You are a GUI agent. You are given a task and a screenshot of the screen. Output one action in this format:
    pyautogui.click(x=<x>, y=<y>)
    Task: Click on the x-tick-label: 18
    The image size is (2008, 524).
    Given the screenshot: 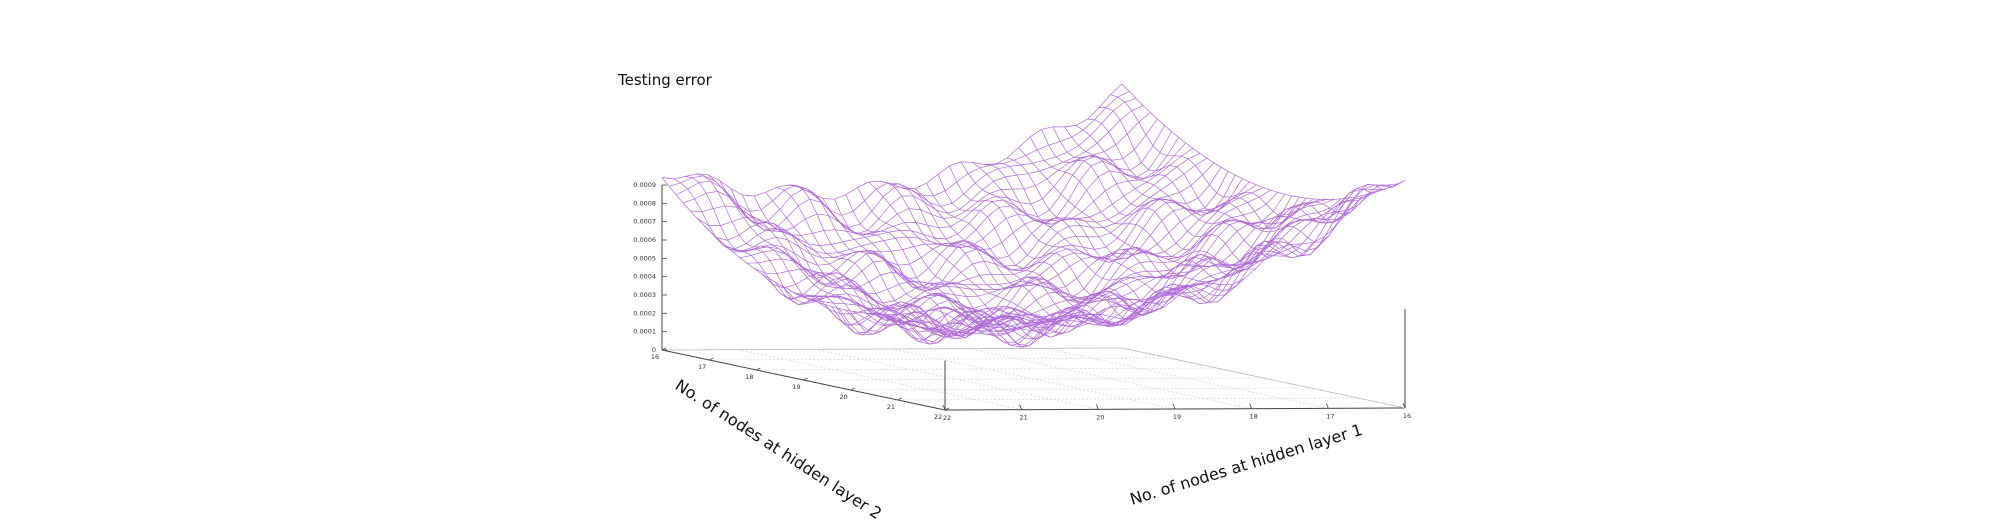 What is the action you would take?
    pyautogui.click(x=1254, y=417)
    